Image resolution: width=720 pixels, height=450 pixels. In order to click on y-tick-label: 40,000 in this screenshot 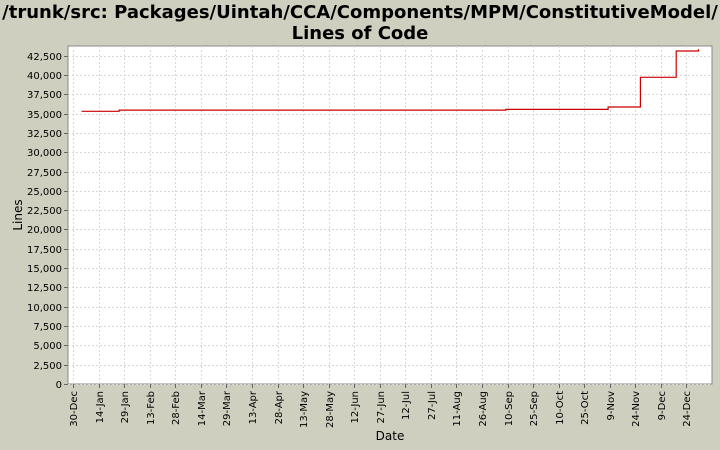, I will do `click(44, 76)`.